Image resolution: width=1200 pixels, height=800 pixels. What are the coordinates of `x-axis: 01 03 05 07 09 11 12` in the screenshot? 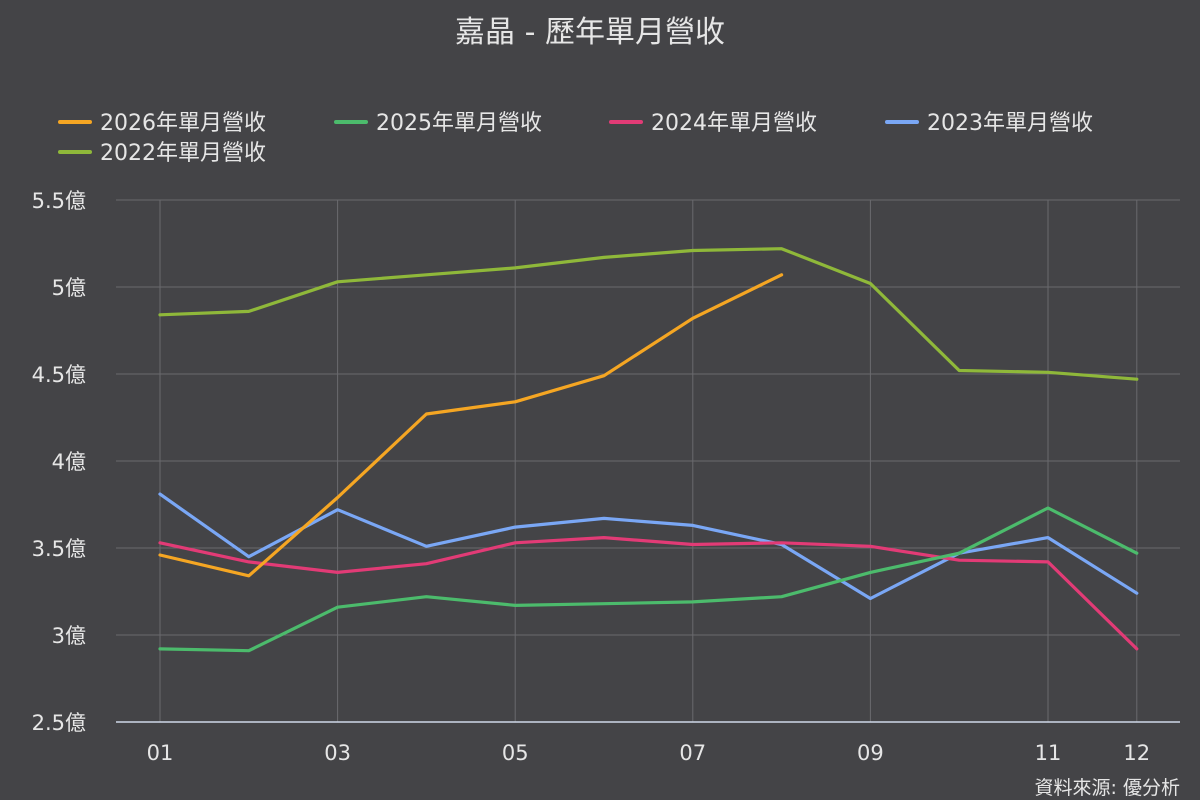 It's located at (649, 753).